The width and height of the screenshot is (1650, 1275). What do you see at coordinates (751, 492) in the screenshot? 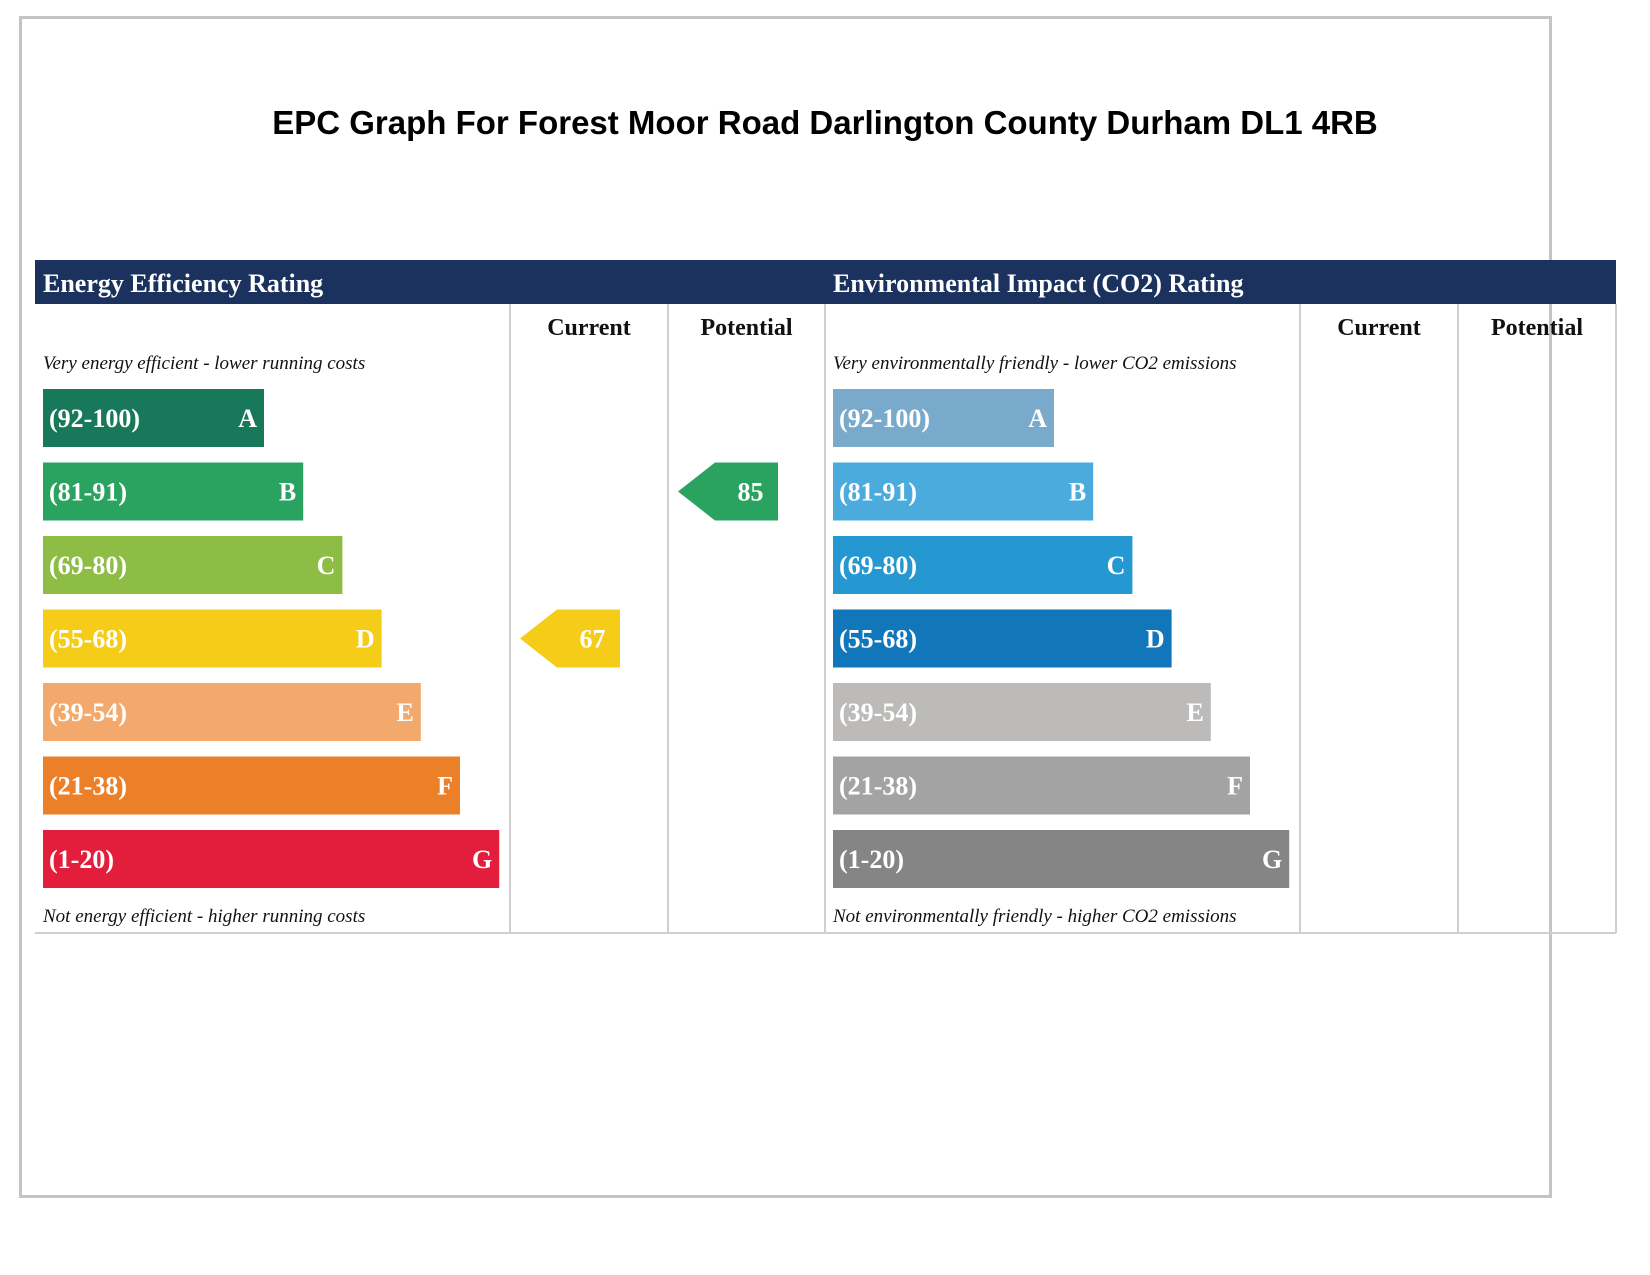
I see `energy-potential-rating-value: 85` at bounding box center [751, 492].